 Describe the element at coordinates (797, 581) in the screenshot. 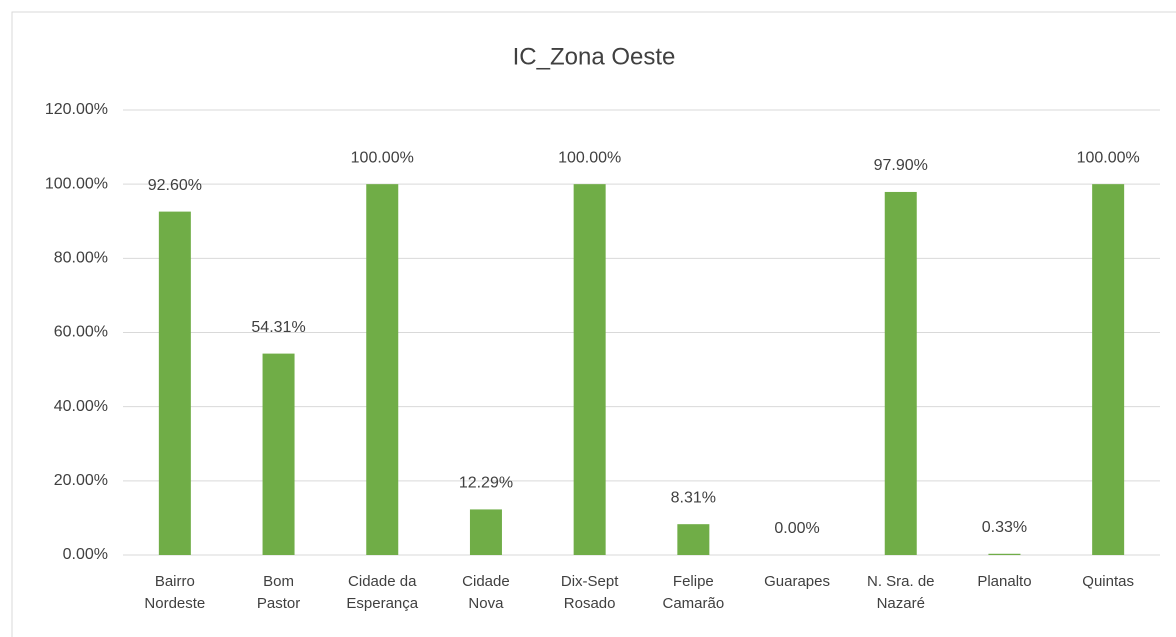

I see `x-tick-label: Guarapes` at that location.